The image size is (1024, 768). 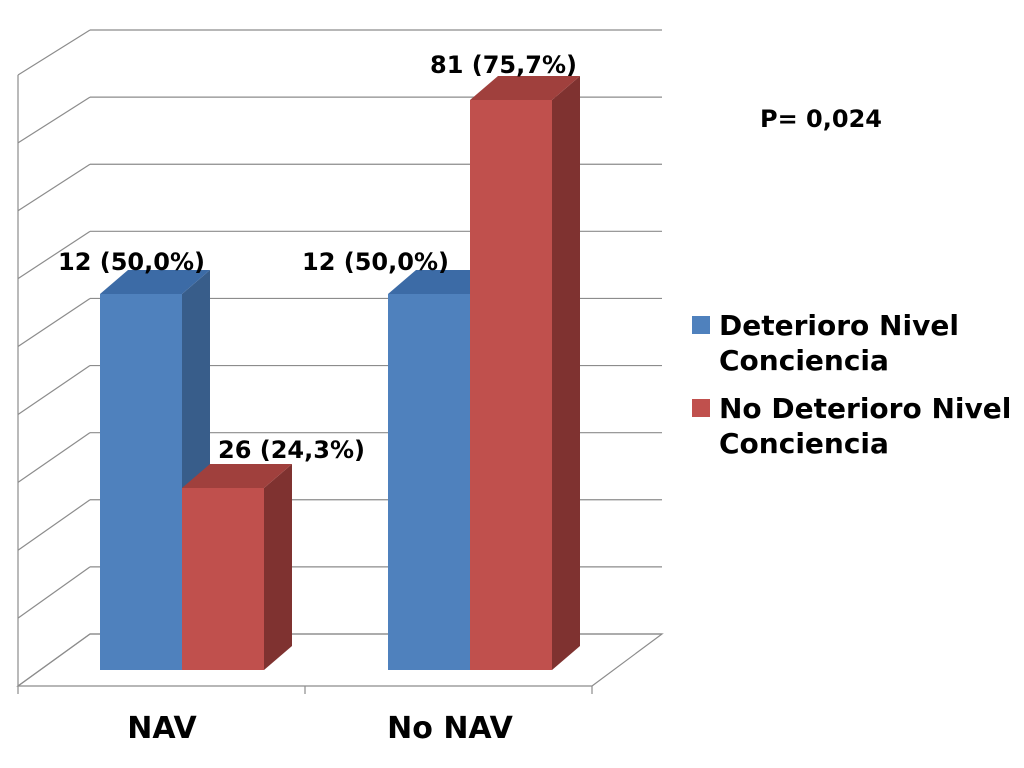 I want to click on data-label: 81 (75,7%), so click(x=503, y=65).